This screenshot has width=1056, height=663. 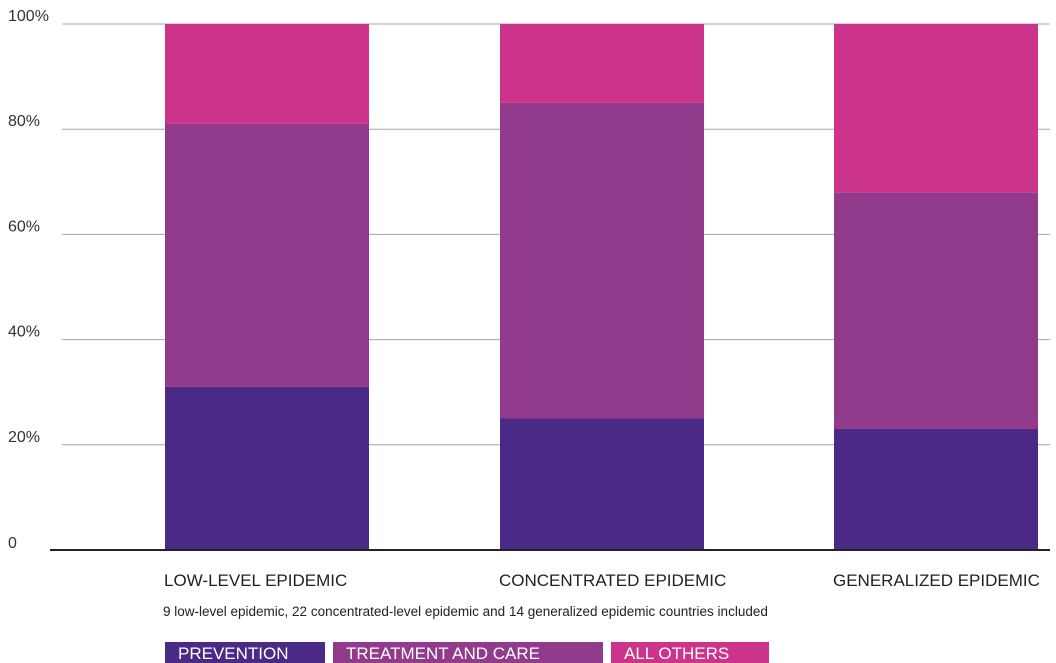 I want to click on y-tick-label: 0, so click(x=12, y=543).